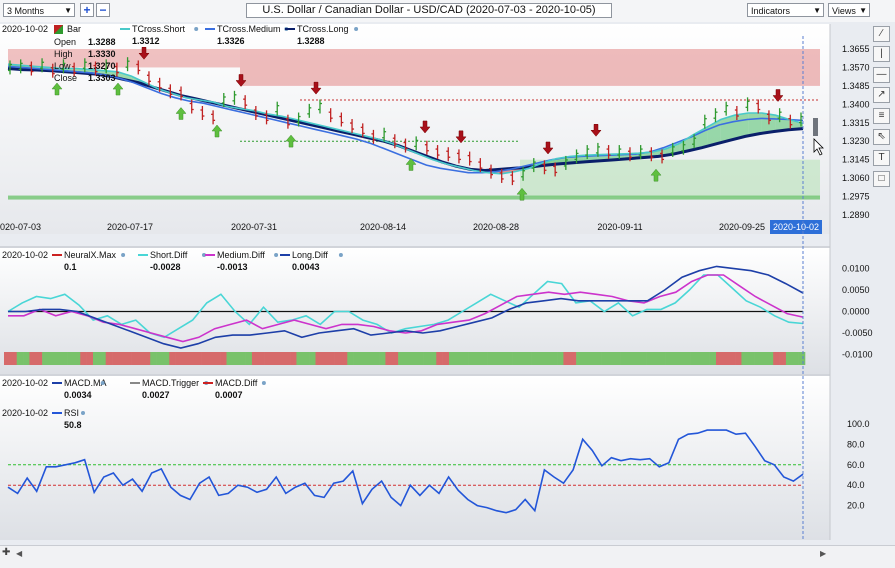 This screenshot has height=568, width=895. What do you see at coordinates (311, 41) in the screenshot?
I see `price-legend-value: 1.3288` at bounding box center [311, 41].